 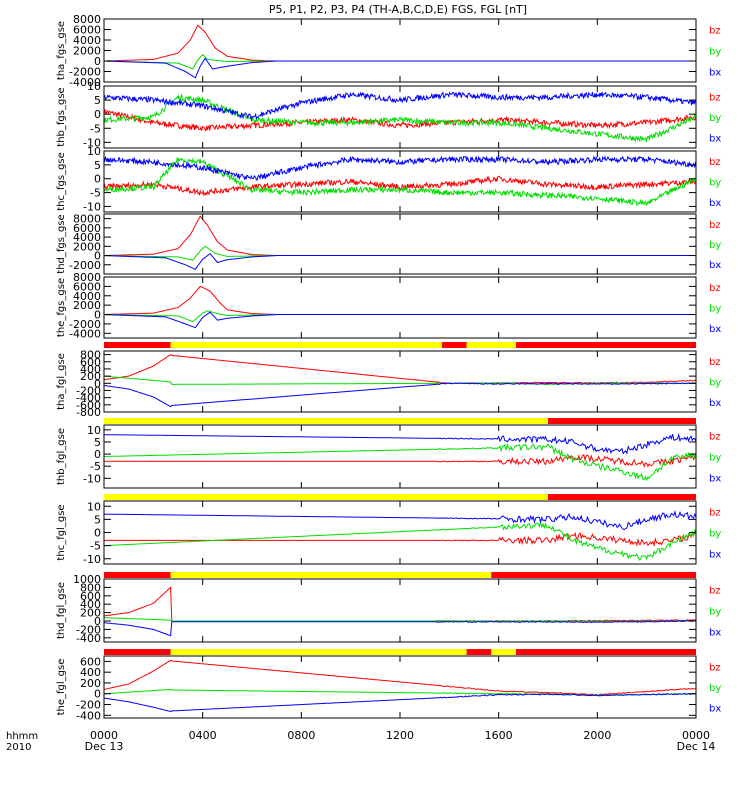 What do you see at coordinates (88, 405) in the screenshot?
I see `ytick-label-tha_fgl_gse--600: -600` at bounding box center [88, 405].